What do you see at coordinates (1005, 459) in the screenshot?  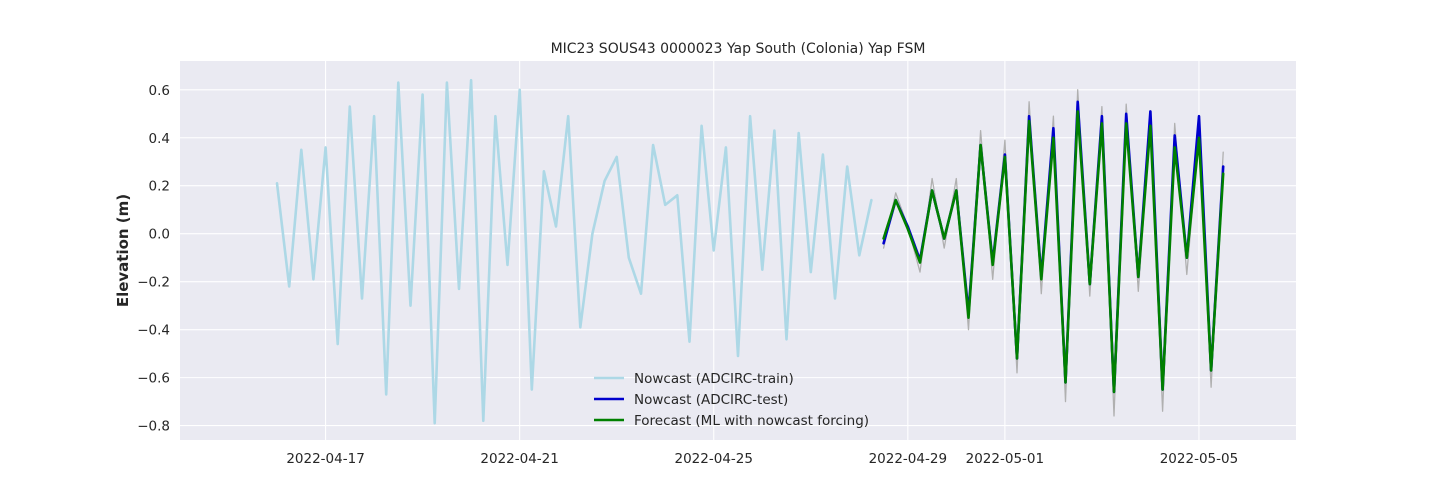 I see `x-tick-label: 2022-05-01` at bounding box center [1005, 459].